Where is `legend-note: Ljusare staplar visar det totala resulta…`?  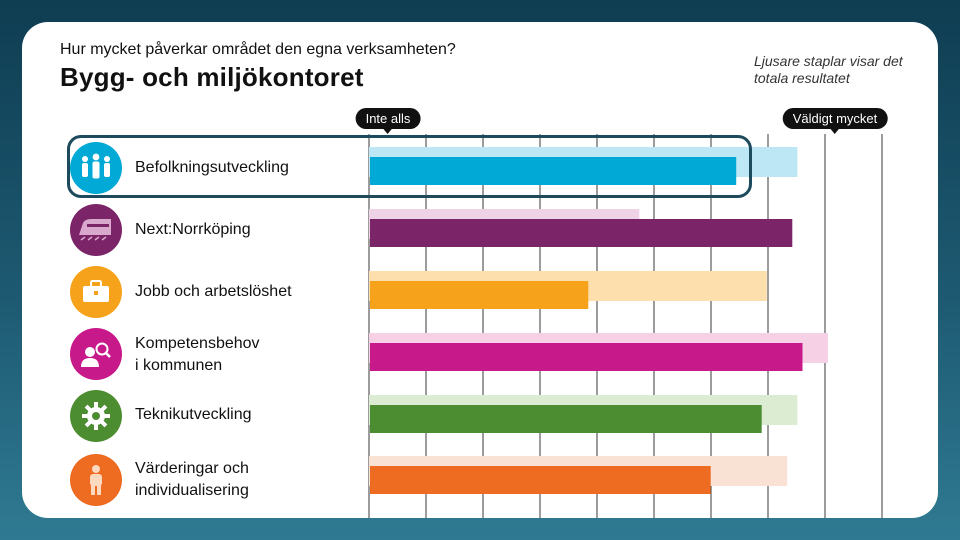 legend-note: Ljusare staplar visar det totala resulta… is located at coordinates (828, 69).